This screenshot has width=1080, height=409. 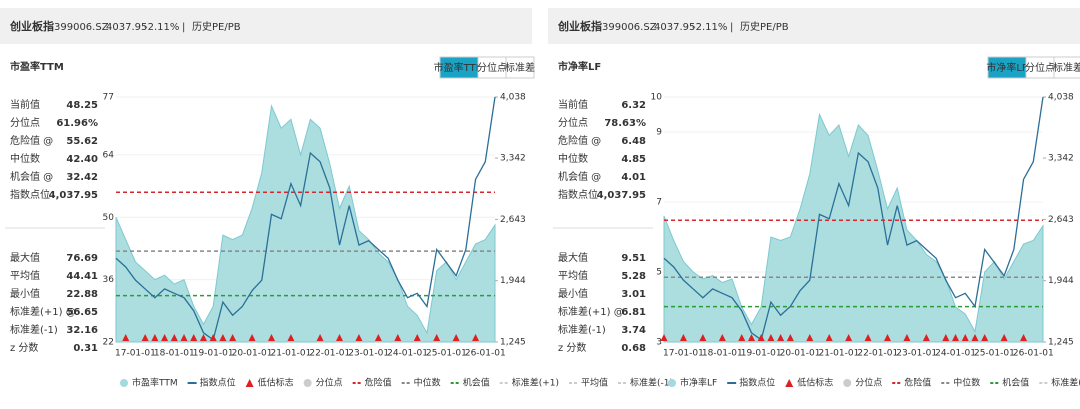 What do you see at coordinates (31, 26) in the screenshot?
I see `header-name: 创业板指` at bounding box center [31, 26].